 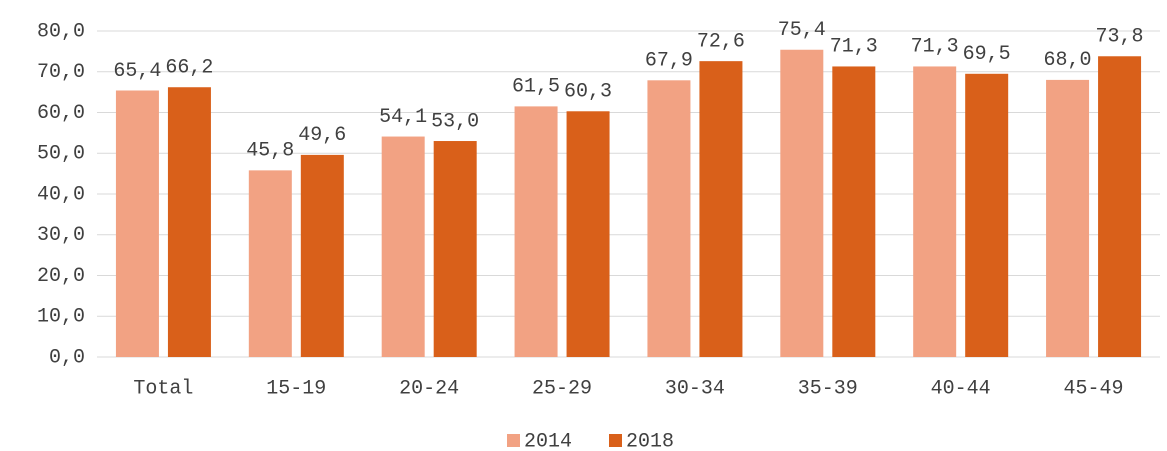 What do you see at coordinates (721, 41) in the screenshot?
I see `value-label: 72,6` at bounding box center [721, 41].